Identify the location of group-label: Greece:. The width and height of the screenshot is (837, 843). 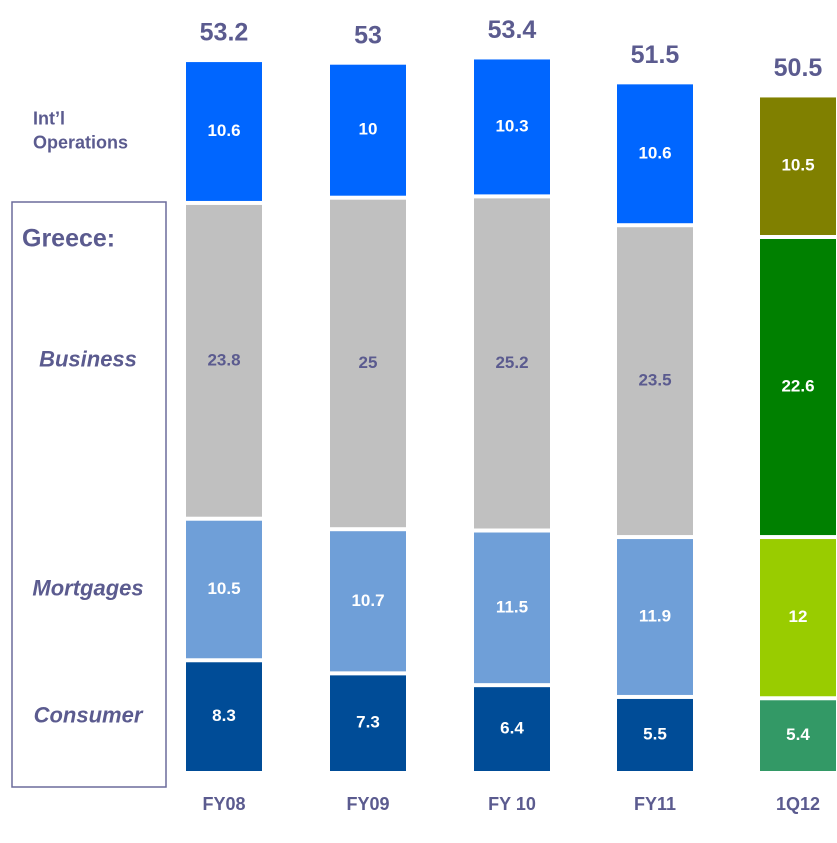
(68, 239).